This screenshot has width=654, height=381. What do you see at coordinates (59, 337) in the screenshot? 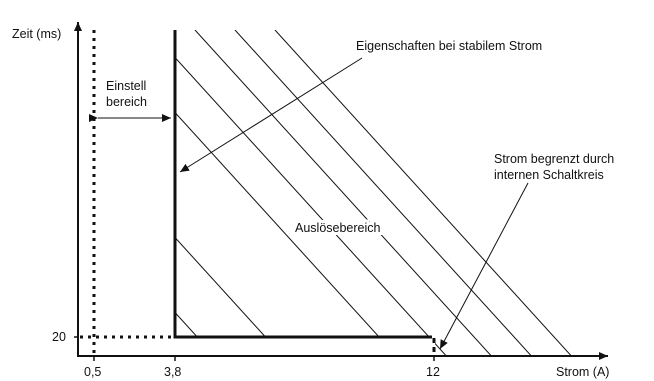
I see `y-tick-label-20: 20` at bounding box center [59, 337].